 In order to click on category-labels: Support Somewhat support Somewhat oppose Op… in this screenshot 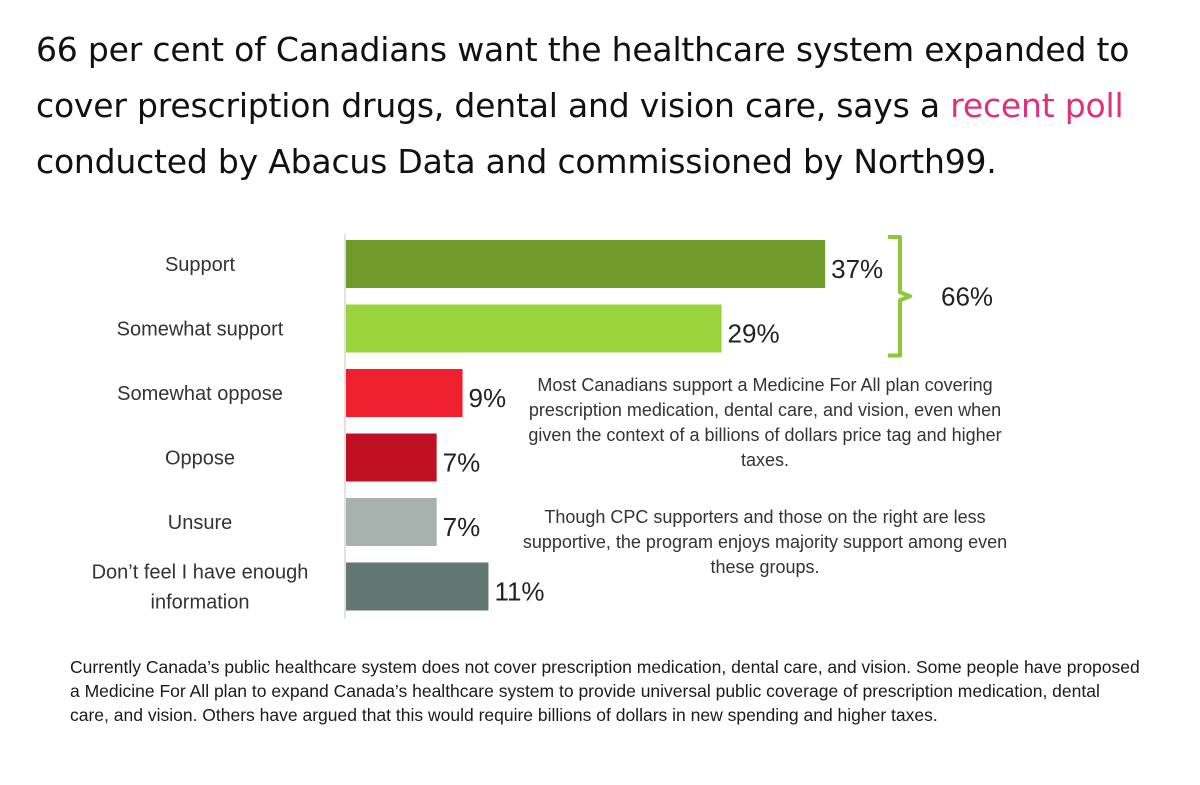, I will do `click(200, 434)`.